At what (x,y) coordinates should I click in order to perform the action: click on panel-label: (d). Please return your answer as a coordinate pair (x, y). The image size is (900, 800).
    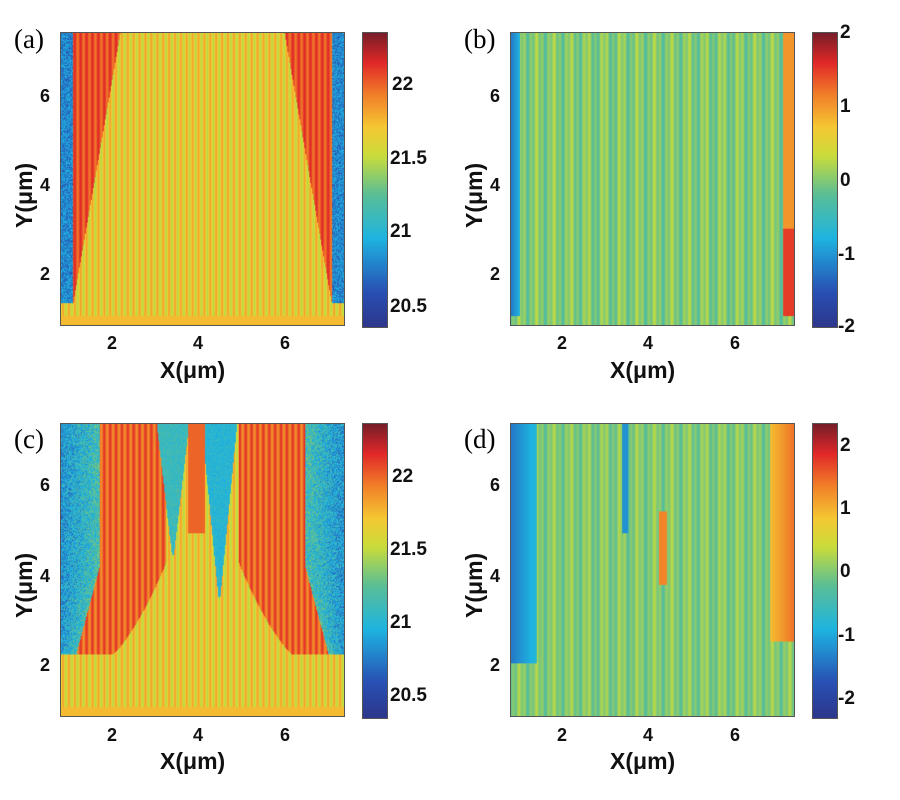
    Looking at the image, I should click on (480, 439).